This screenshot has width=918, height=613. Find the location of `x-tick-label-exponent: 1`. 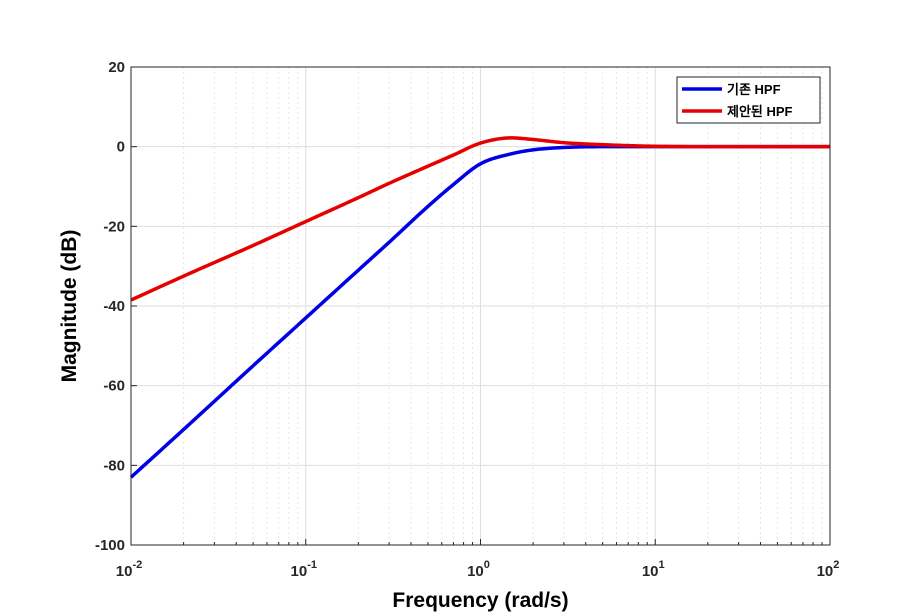

x-tick-label-exponent: 1 is located at coordinates (662, 565).